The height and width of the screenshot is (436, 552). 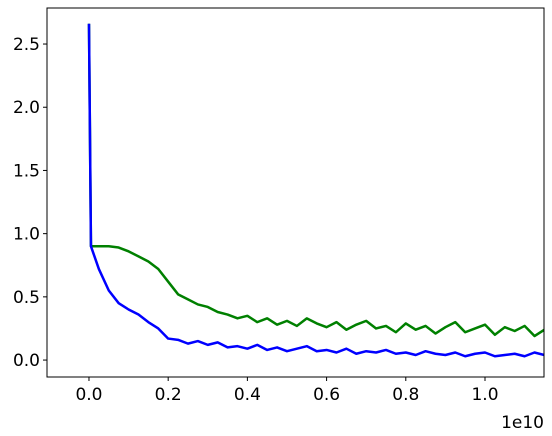 What do you see at coordinates (26, 45) in the screenshot?
I see `y-tick-label: 2.5` at bounding box center [26, 45].